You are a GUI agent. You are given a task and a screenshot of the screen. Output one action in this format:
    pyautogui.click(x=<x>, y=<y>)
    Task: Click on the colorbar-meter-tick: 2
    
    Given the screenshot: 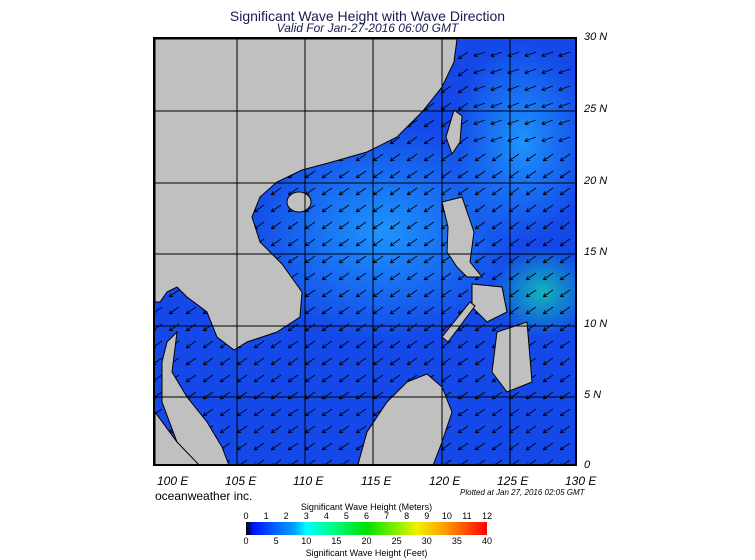 What is the action you would take?
    pyautogui.click(x=286, y=516)
    